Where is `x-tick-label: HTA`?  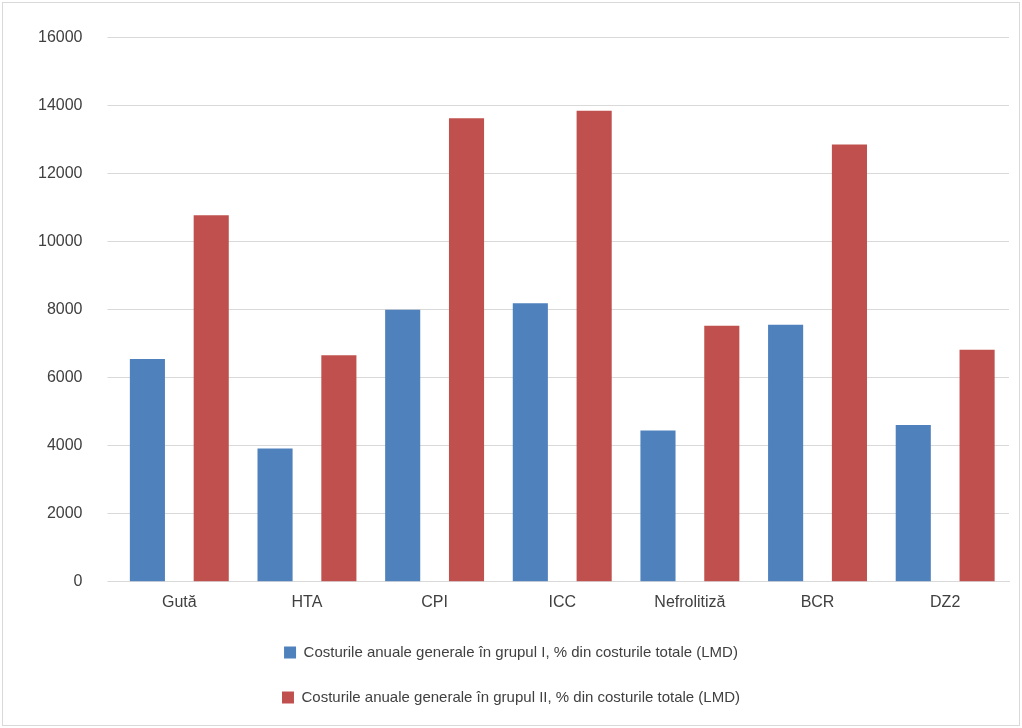 x-tick-label: HTA is located at coordinates (307, 601).